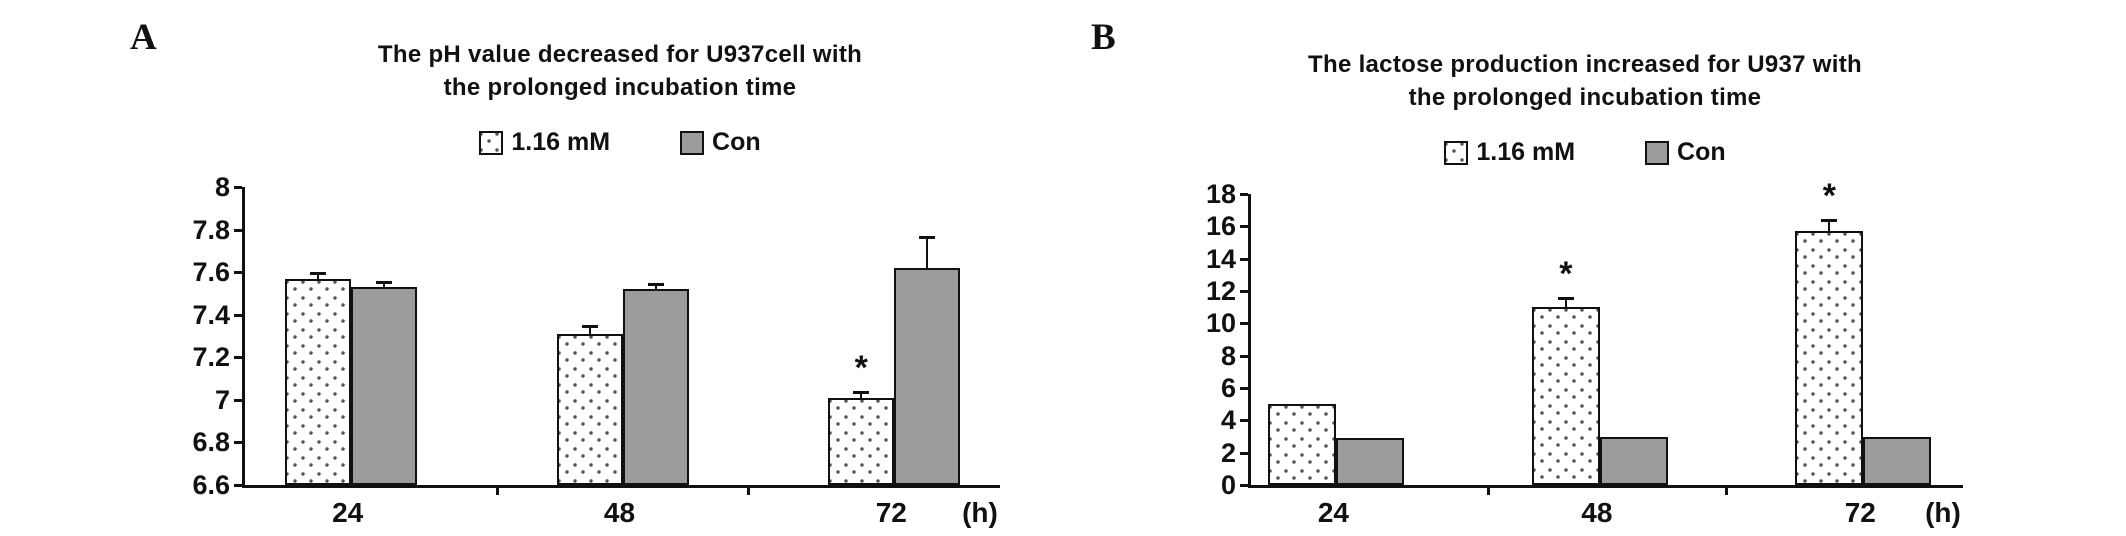 The width and height of the screenshot is (2126, 536). I want to click on y-tick-label: 6, so click(1228, 388).